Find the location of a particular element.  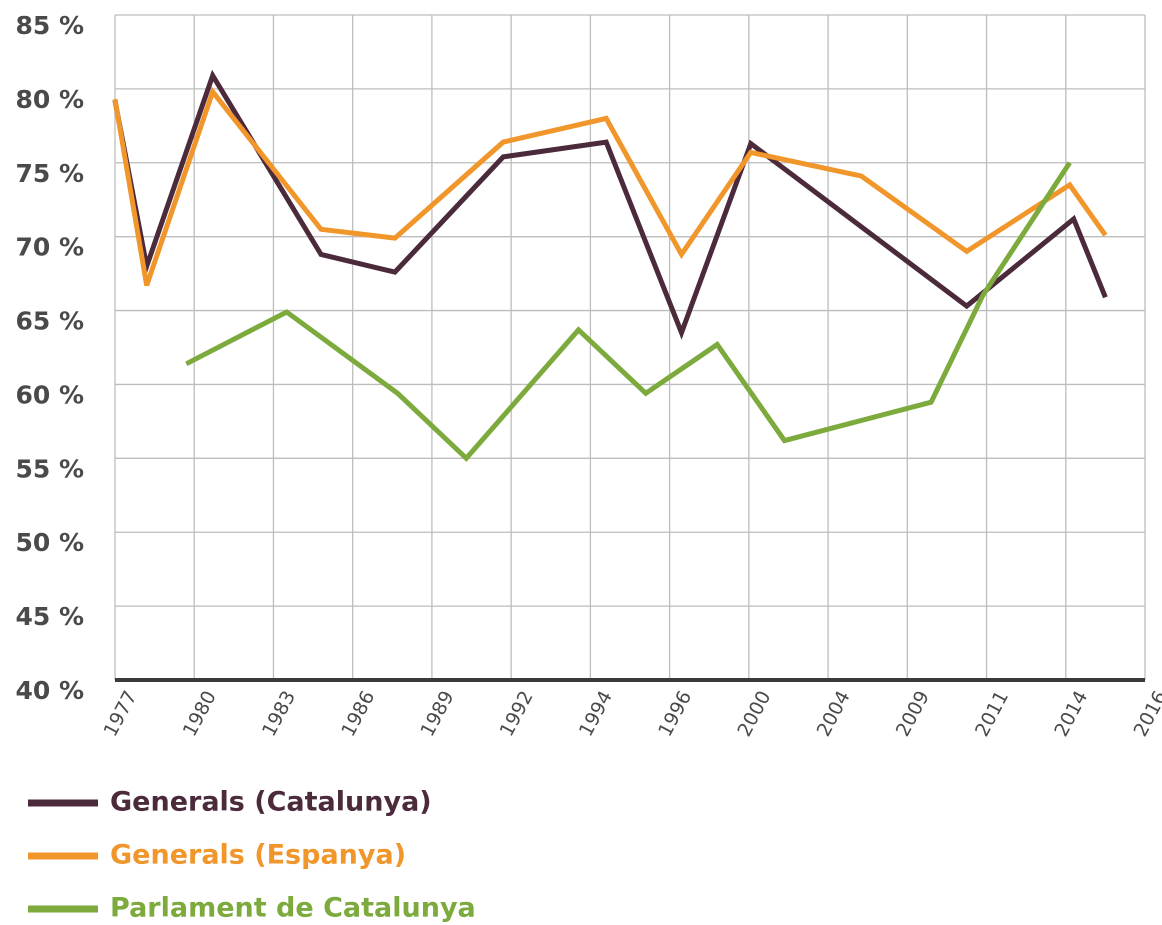

y-tick-label: 65 % is located at coordinates (49, 321).